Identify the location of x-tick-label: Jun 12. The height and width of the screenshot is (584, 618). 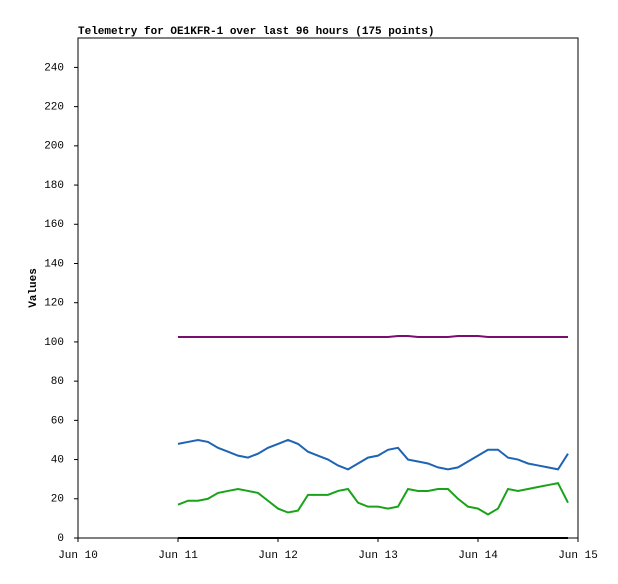
(278, 556).